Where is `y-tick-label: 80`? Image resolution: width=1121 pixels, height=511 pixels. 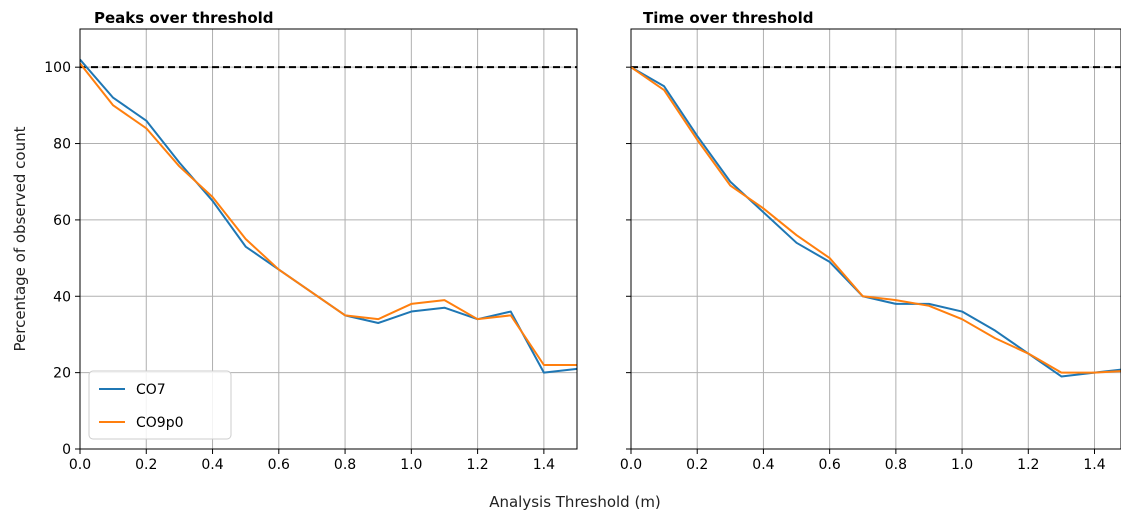
y-tick-label: 80 is located at coordinates (62, 145).